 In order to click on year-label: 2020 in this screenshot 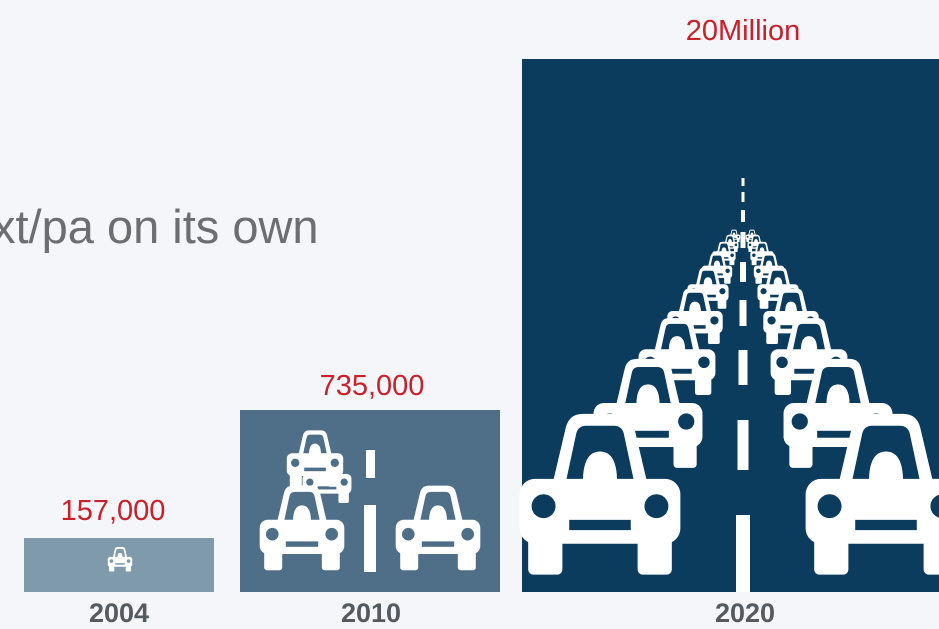, I will do `click(745, 613)`.